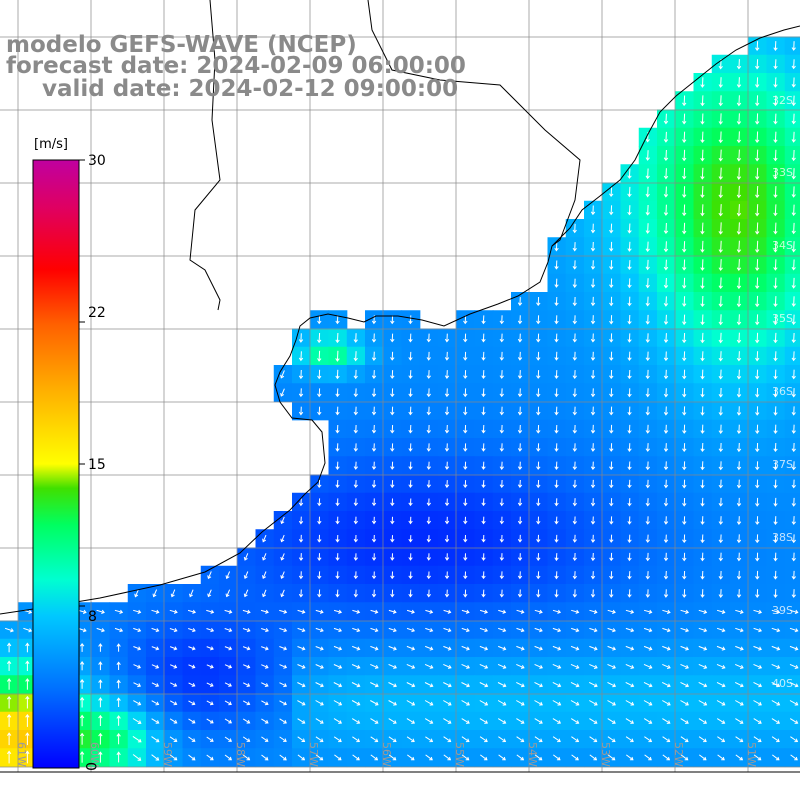  What do you see at coordinates (751, 754) in the screenshot?
I see `lon-label: 51W` at bounding box center [751, 754].